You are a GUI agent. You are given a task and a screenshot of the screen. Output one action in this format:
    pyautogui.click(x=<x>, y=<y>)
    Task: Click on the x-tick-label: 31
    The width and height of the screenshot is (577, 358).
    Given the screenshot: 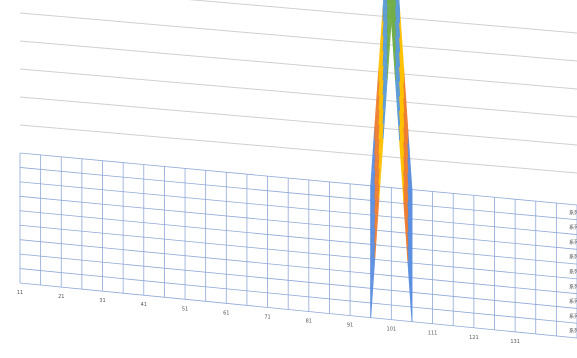 What is the action you would take?
    pyautogui.click(x=102, y=301)
    